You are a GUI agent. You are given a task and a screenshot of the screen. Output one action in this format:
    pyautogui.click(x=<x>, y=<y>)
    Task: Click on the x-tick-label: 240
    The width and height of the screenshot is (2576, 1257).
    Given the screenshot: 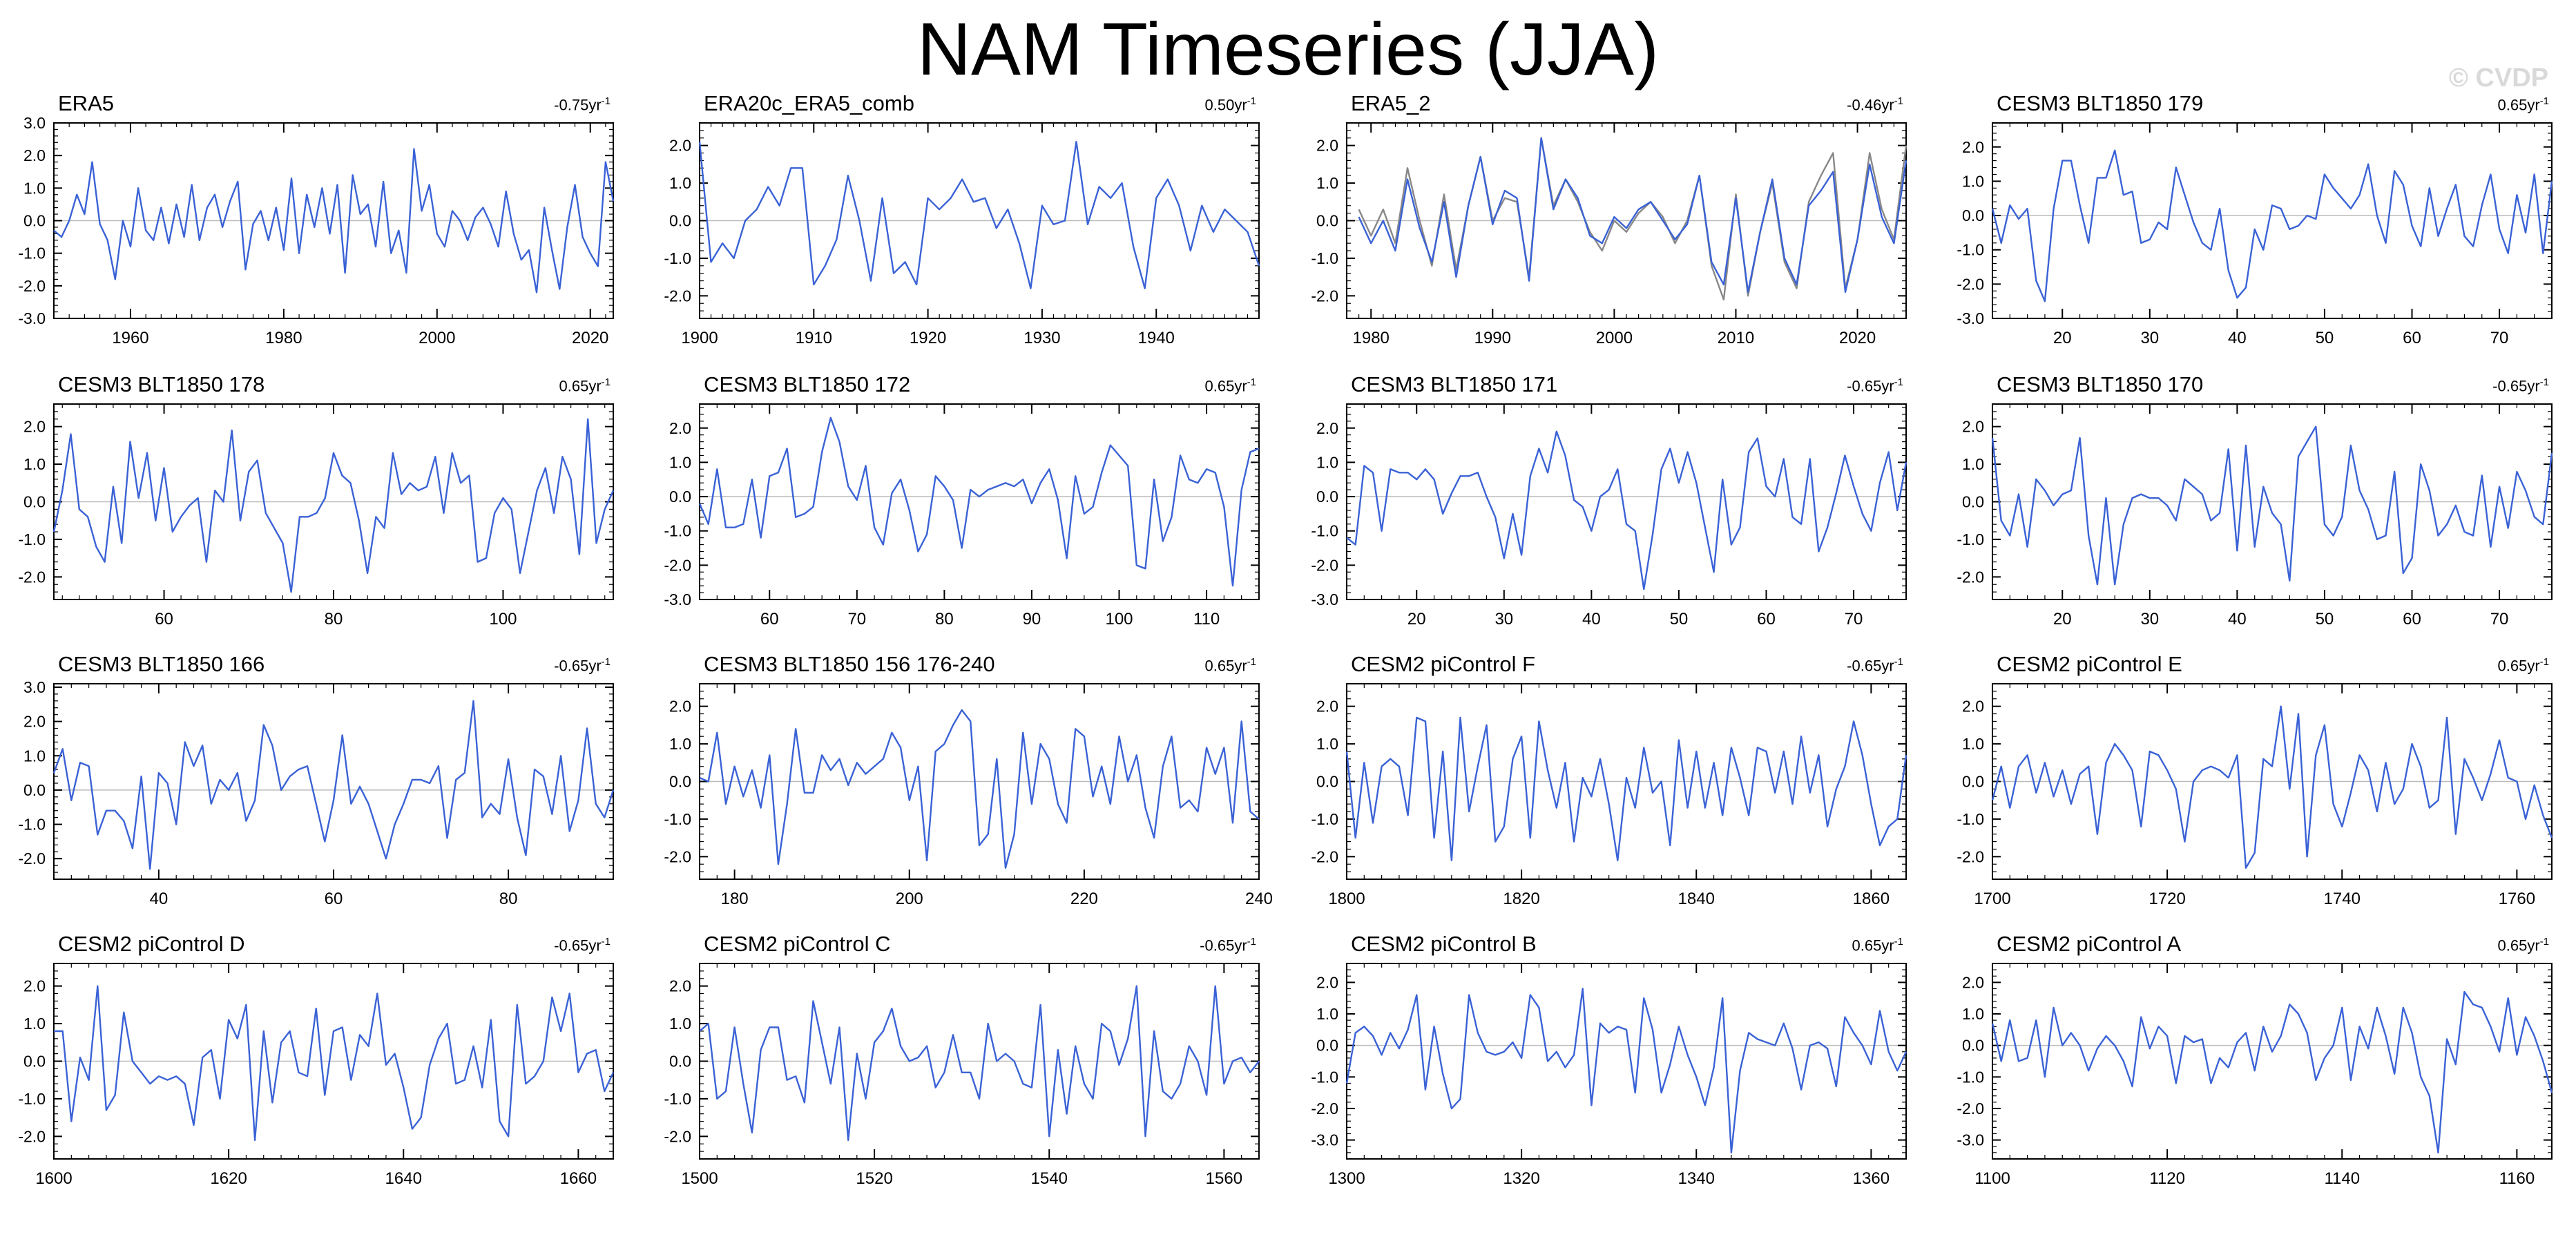 What is the action you would take?
    pyautogui.click(x=1259, y=899)
    